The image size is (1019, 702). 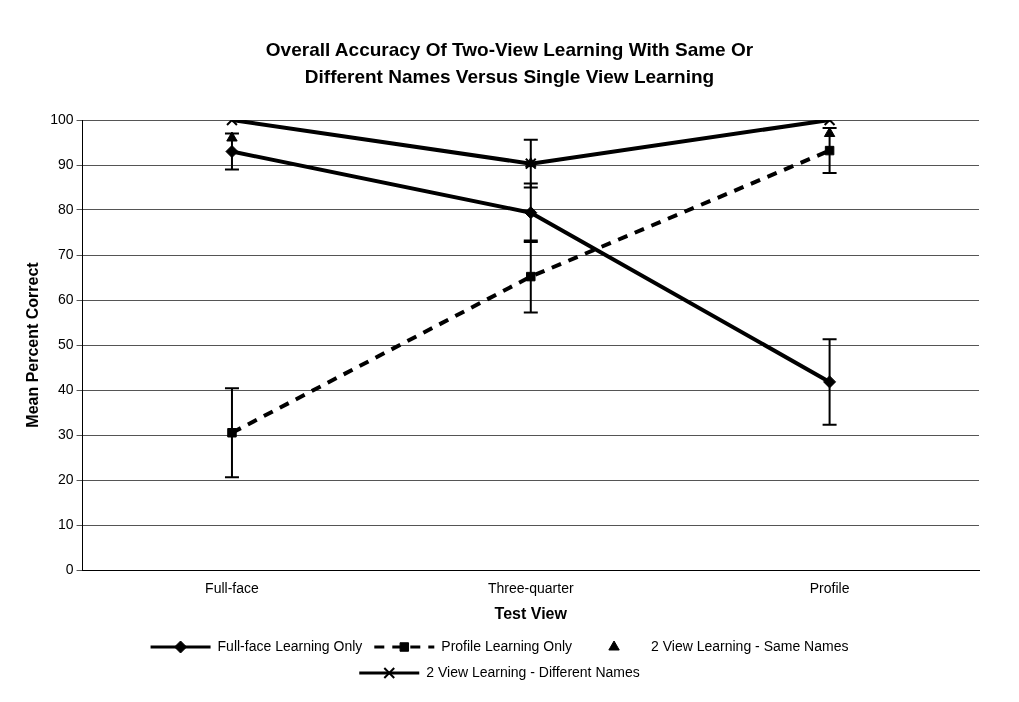 What do you see at coordinates (507, 645) in the screenshot?
I see `legend-label: Profile Learning Only` at bounding box center [507, 645].